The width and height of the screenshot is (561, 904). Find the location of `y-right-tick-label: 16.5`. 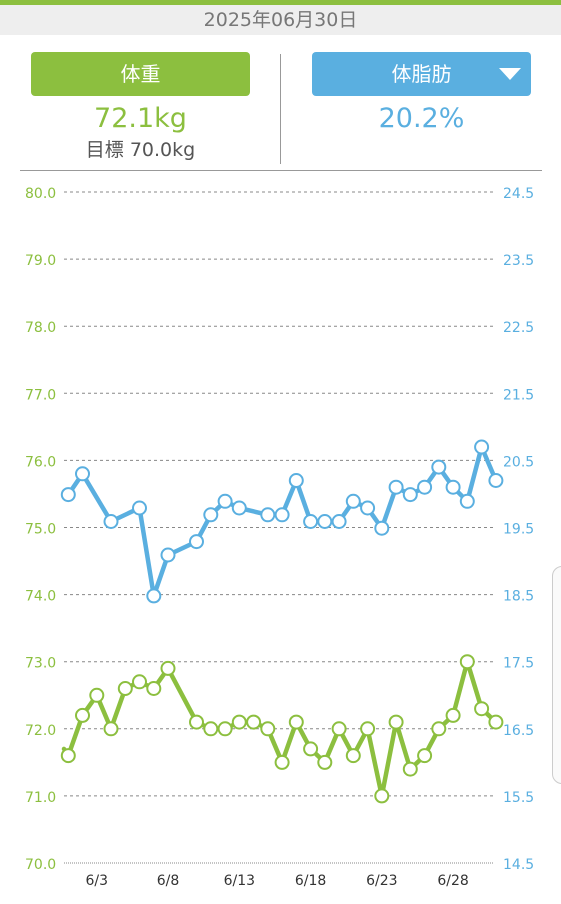

y-right-tick-label: 16.5 is located at coordinates (518, 731).